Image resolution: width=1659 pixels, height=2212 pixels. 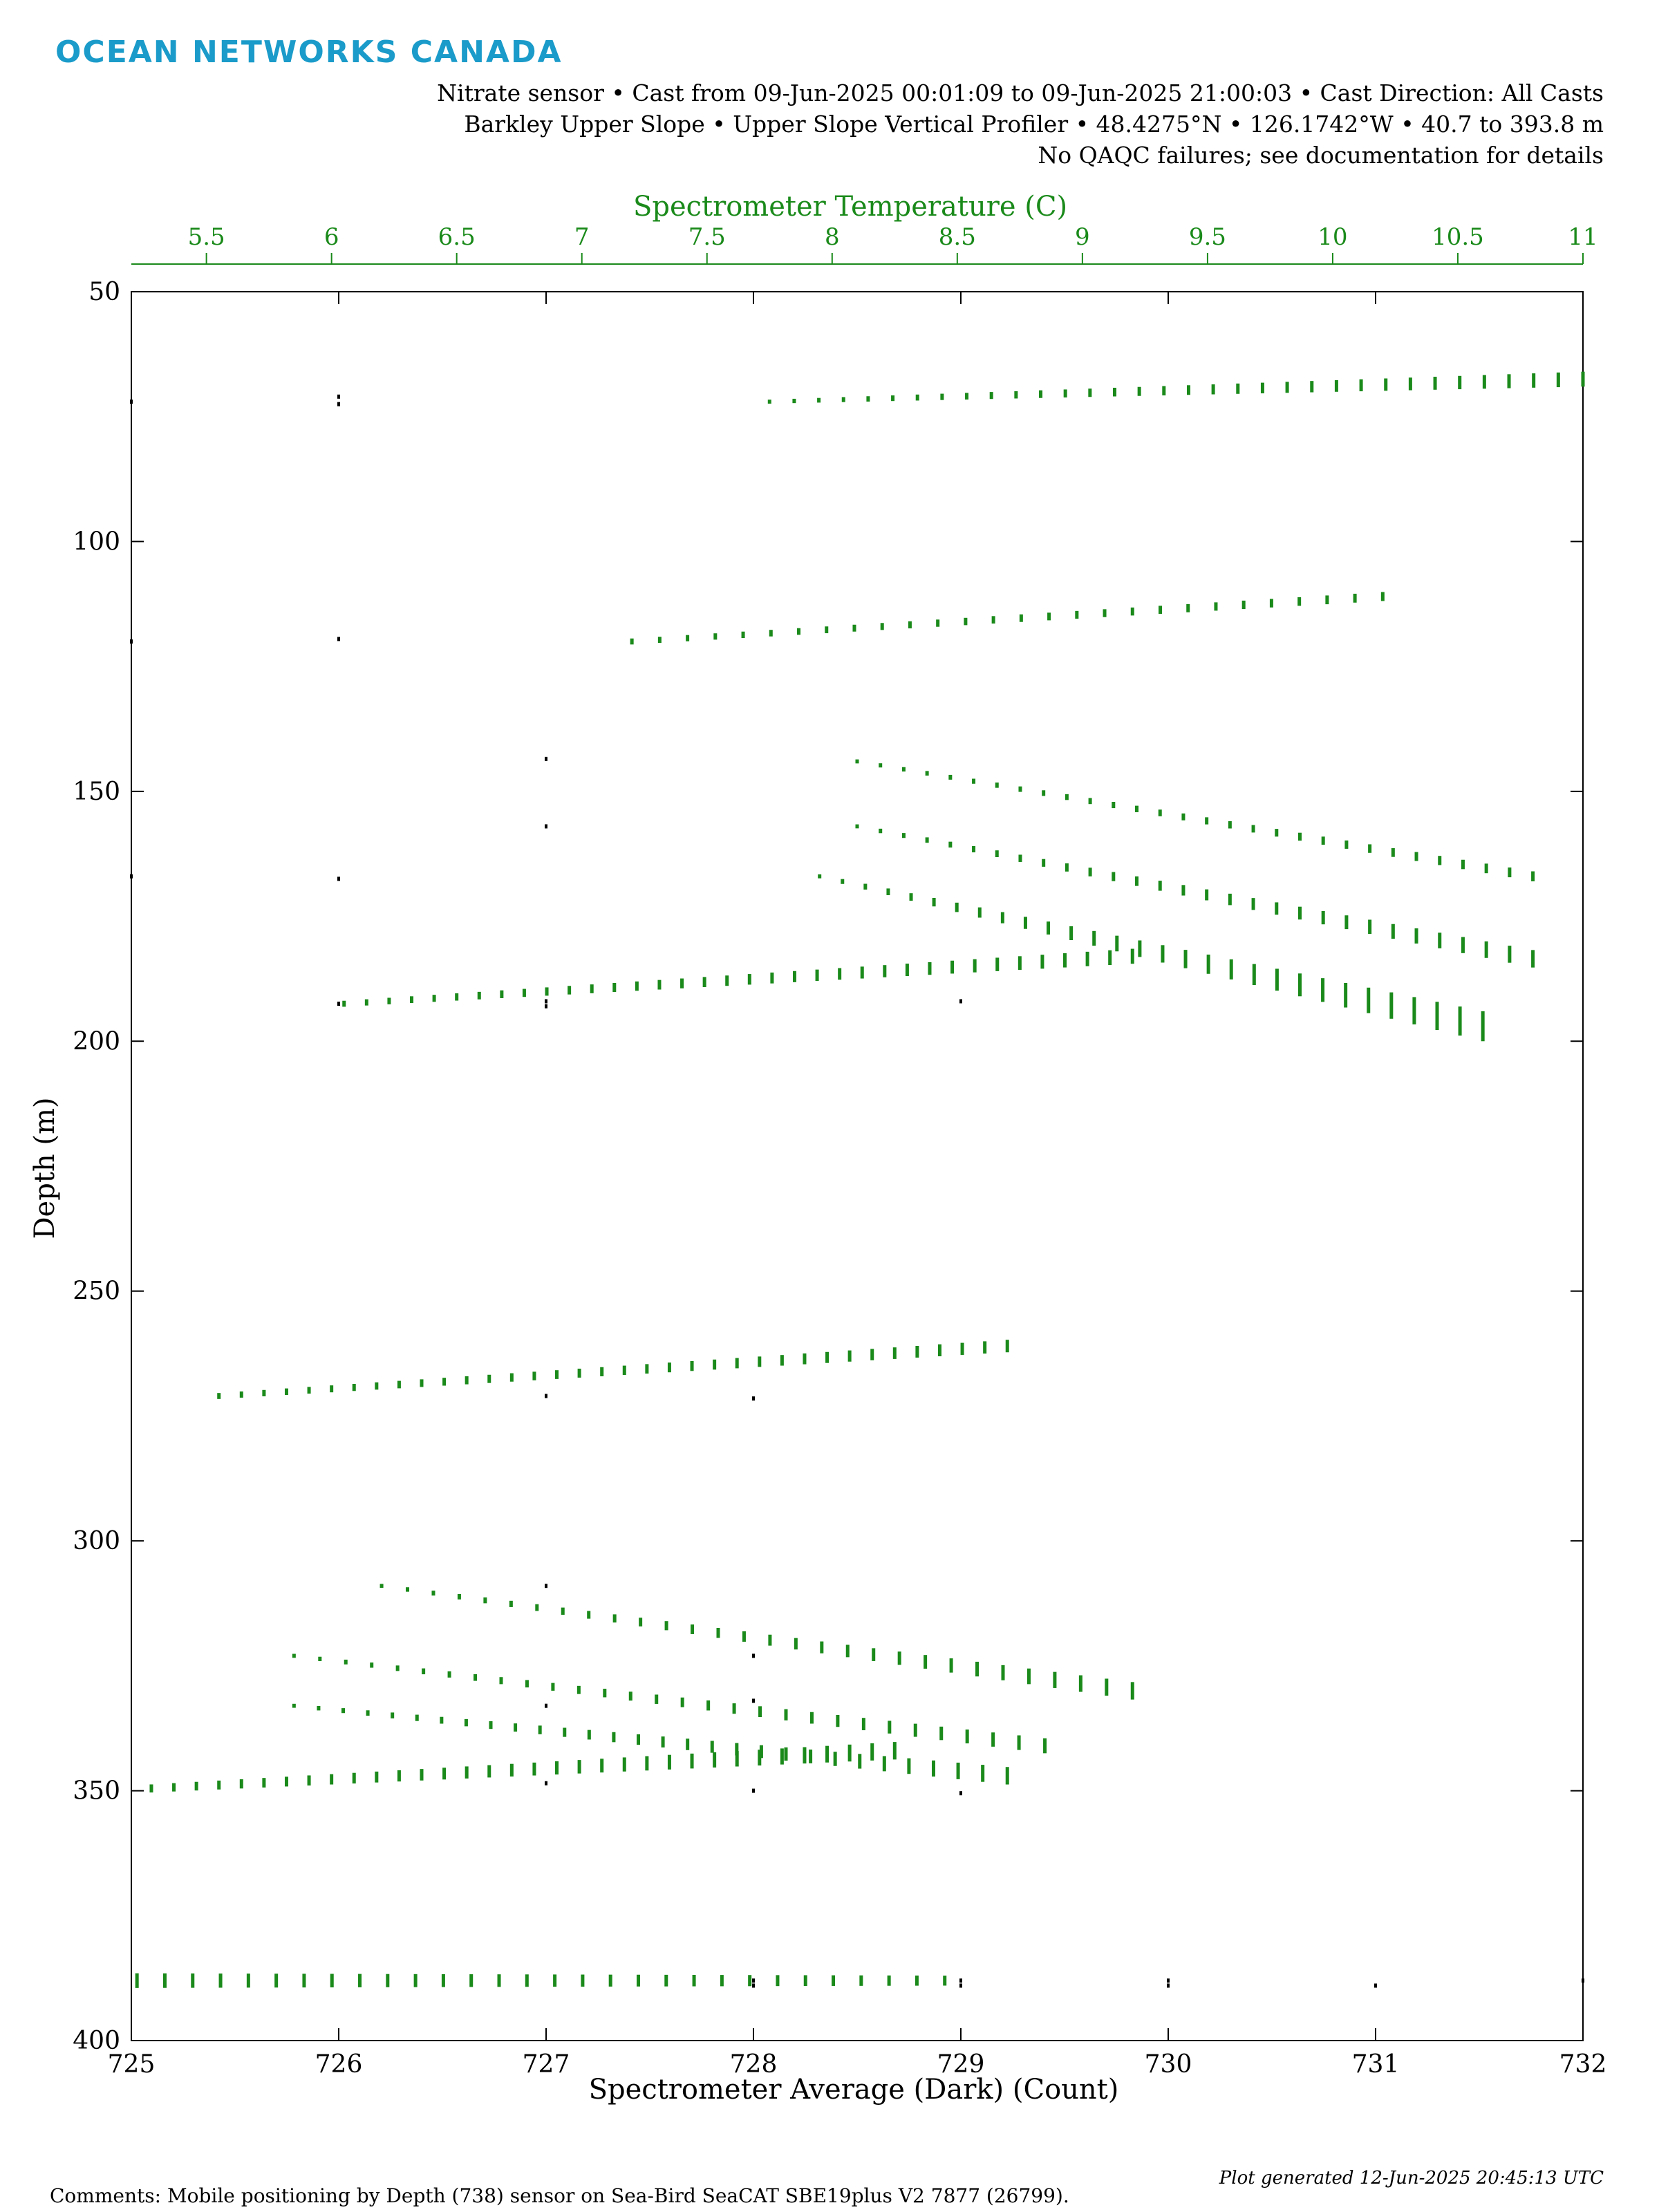 What do you see at coordinates (957, 237) in the screenshot?
I see `top-tick-label: 8.5` at bounding box center [957, 237].